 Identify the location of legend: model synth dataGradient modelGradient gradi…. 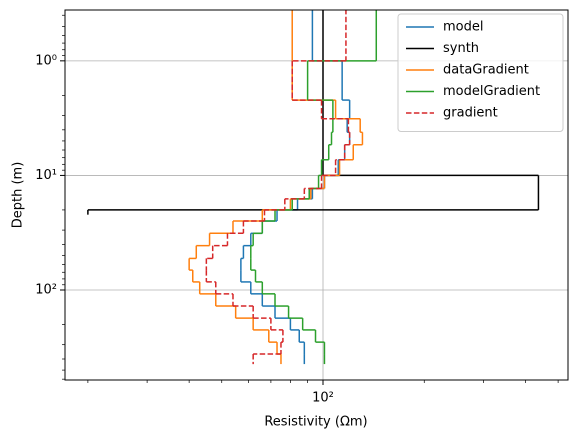
(480, 72).